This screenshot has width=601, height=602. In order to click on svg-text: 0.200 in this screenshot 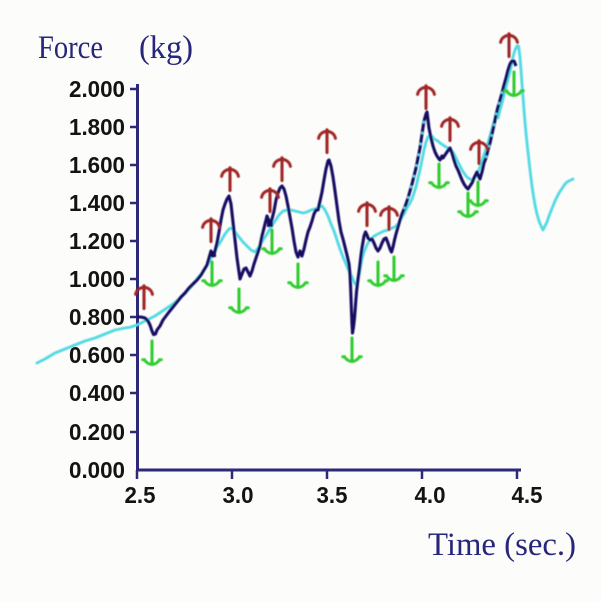, I will do `click(97, 432)`.